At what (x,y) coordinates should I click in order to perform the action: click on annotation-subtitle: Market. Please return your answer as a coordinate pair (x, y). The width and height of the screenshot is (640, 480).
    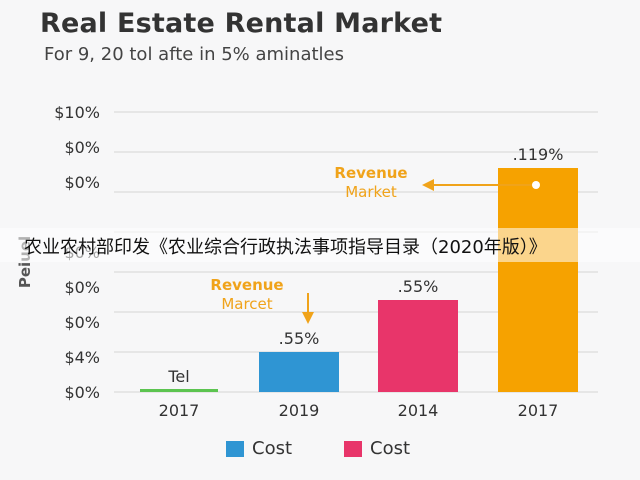
    Looking at the image, I should click on (371, 192).